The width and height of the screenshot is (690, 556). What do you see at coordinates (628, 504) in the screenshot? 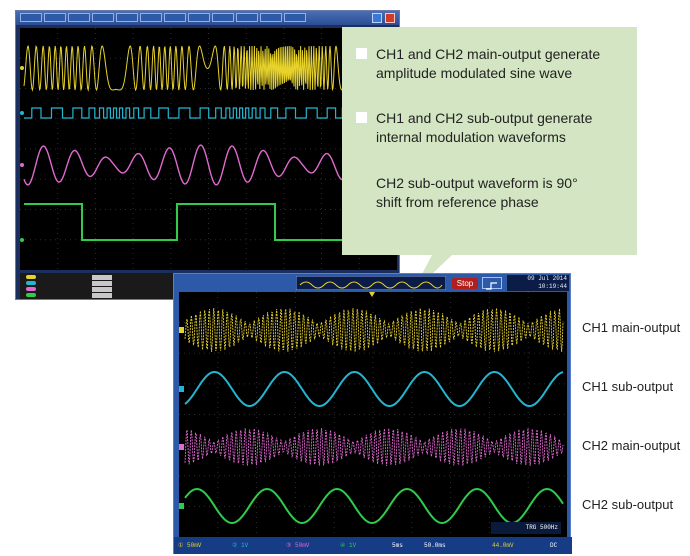
I see `trace-label-ch2-sub: CH2 sub-output` at bounding box center [628, 504].